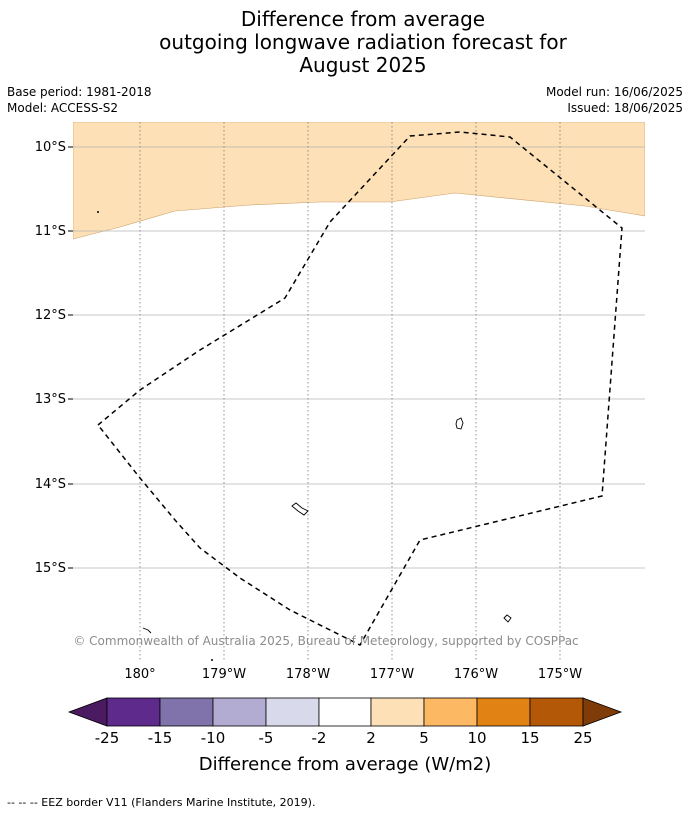 This screenshot has width=690, height=816. Describe the element at coordinates (424, 738) in the screenshot. I see `cb-tick-7: 5` at that location.